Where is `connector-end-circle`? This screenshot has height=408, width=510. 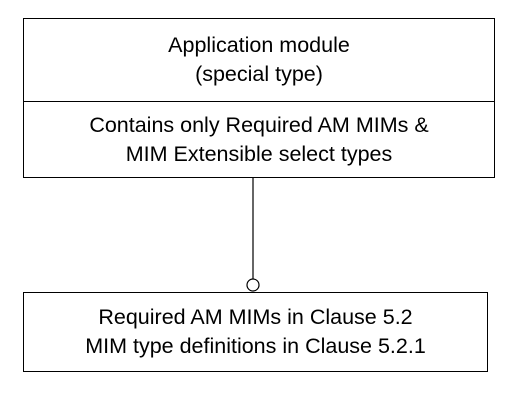
connector-end-circle is located at coordinates (253, 285).